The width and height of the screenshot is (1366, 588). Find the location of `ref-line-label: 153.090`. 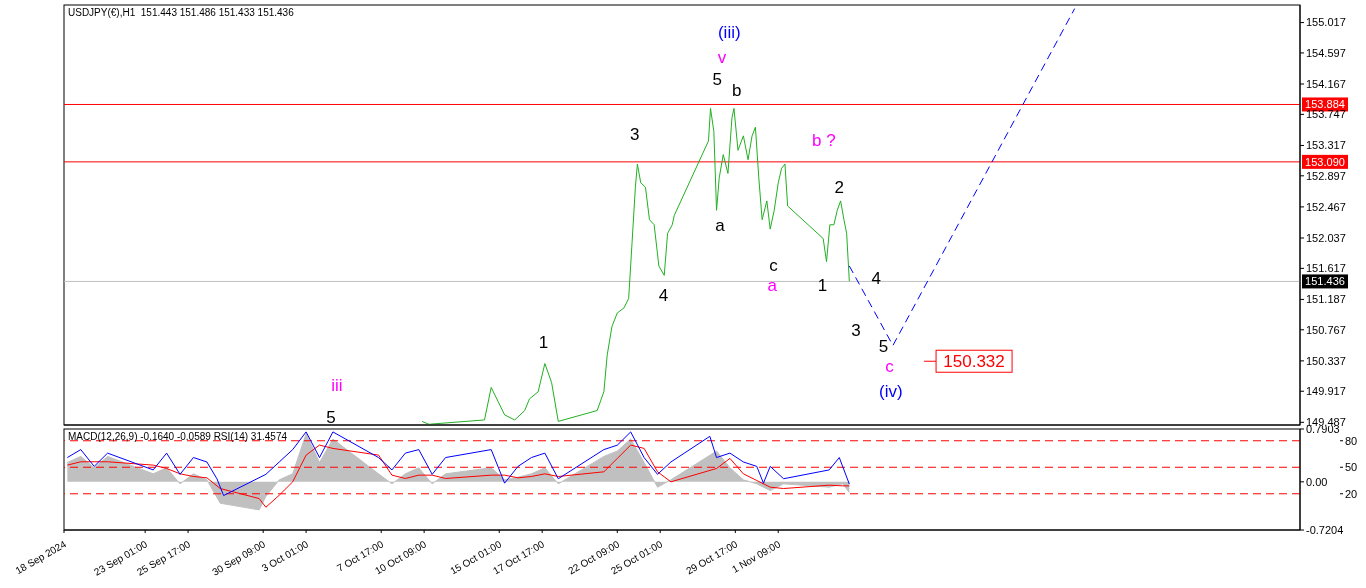

ref-line-label: 153.090 is located at coordinates (1325, 161).